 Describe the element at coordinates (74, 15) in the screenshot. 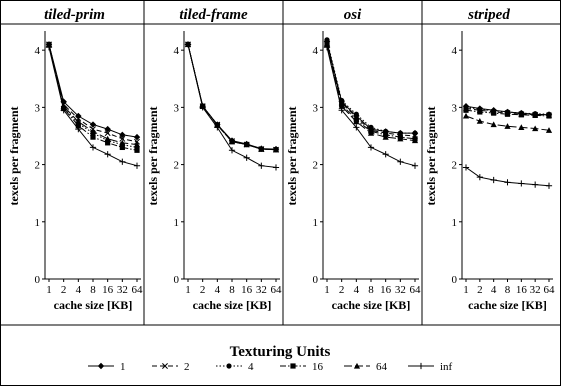

I see `panel-title: tiled-prim` at that location.